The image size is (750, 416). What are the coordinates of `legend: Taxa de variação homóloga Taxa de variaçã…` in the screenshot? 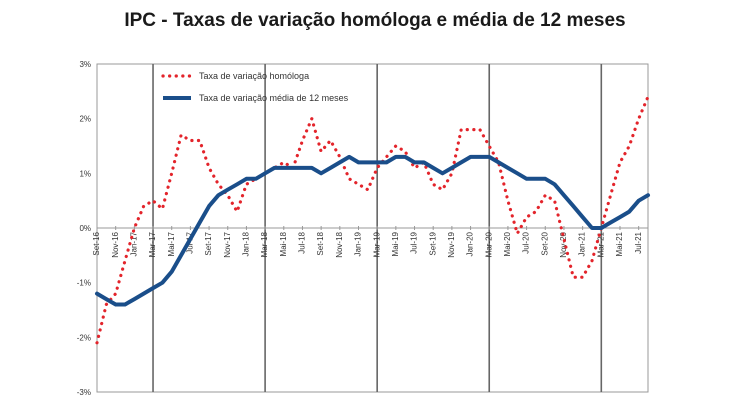 It's located at (255, 87).